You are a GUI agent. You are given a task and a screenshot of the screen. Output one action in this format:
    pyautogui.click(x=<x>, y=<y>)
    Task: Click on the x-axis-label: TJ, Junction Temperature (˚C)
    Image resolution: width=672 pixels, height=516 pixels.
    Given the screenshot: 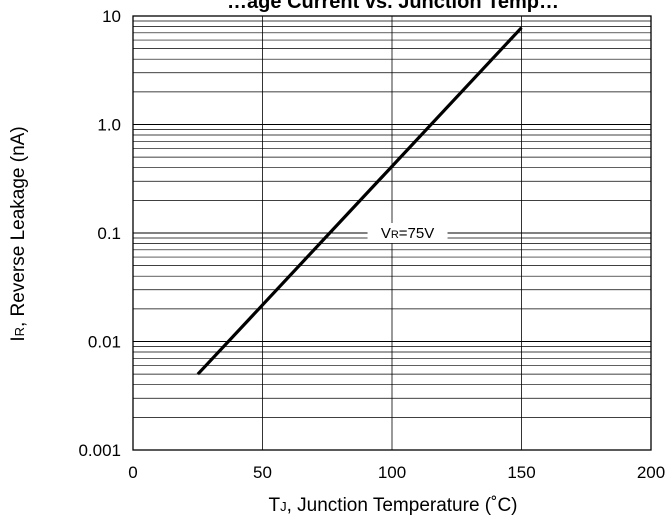 What is the action you would take?
    pyautogui.click(x=392, y=505)
    